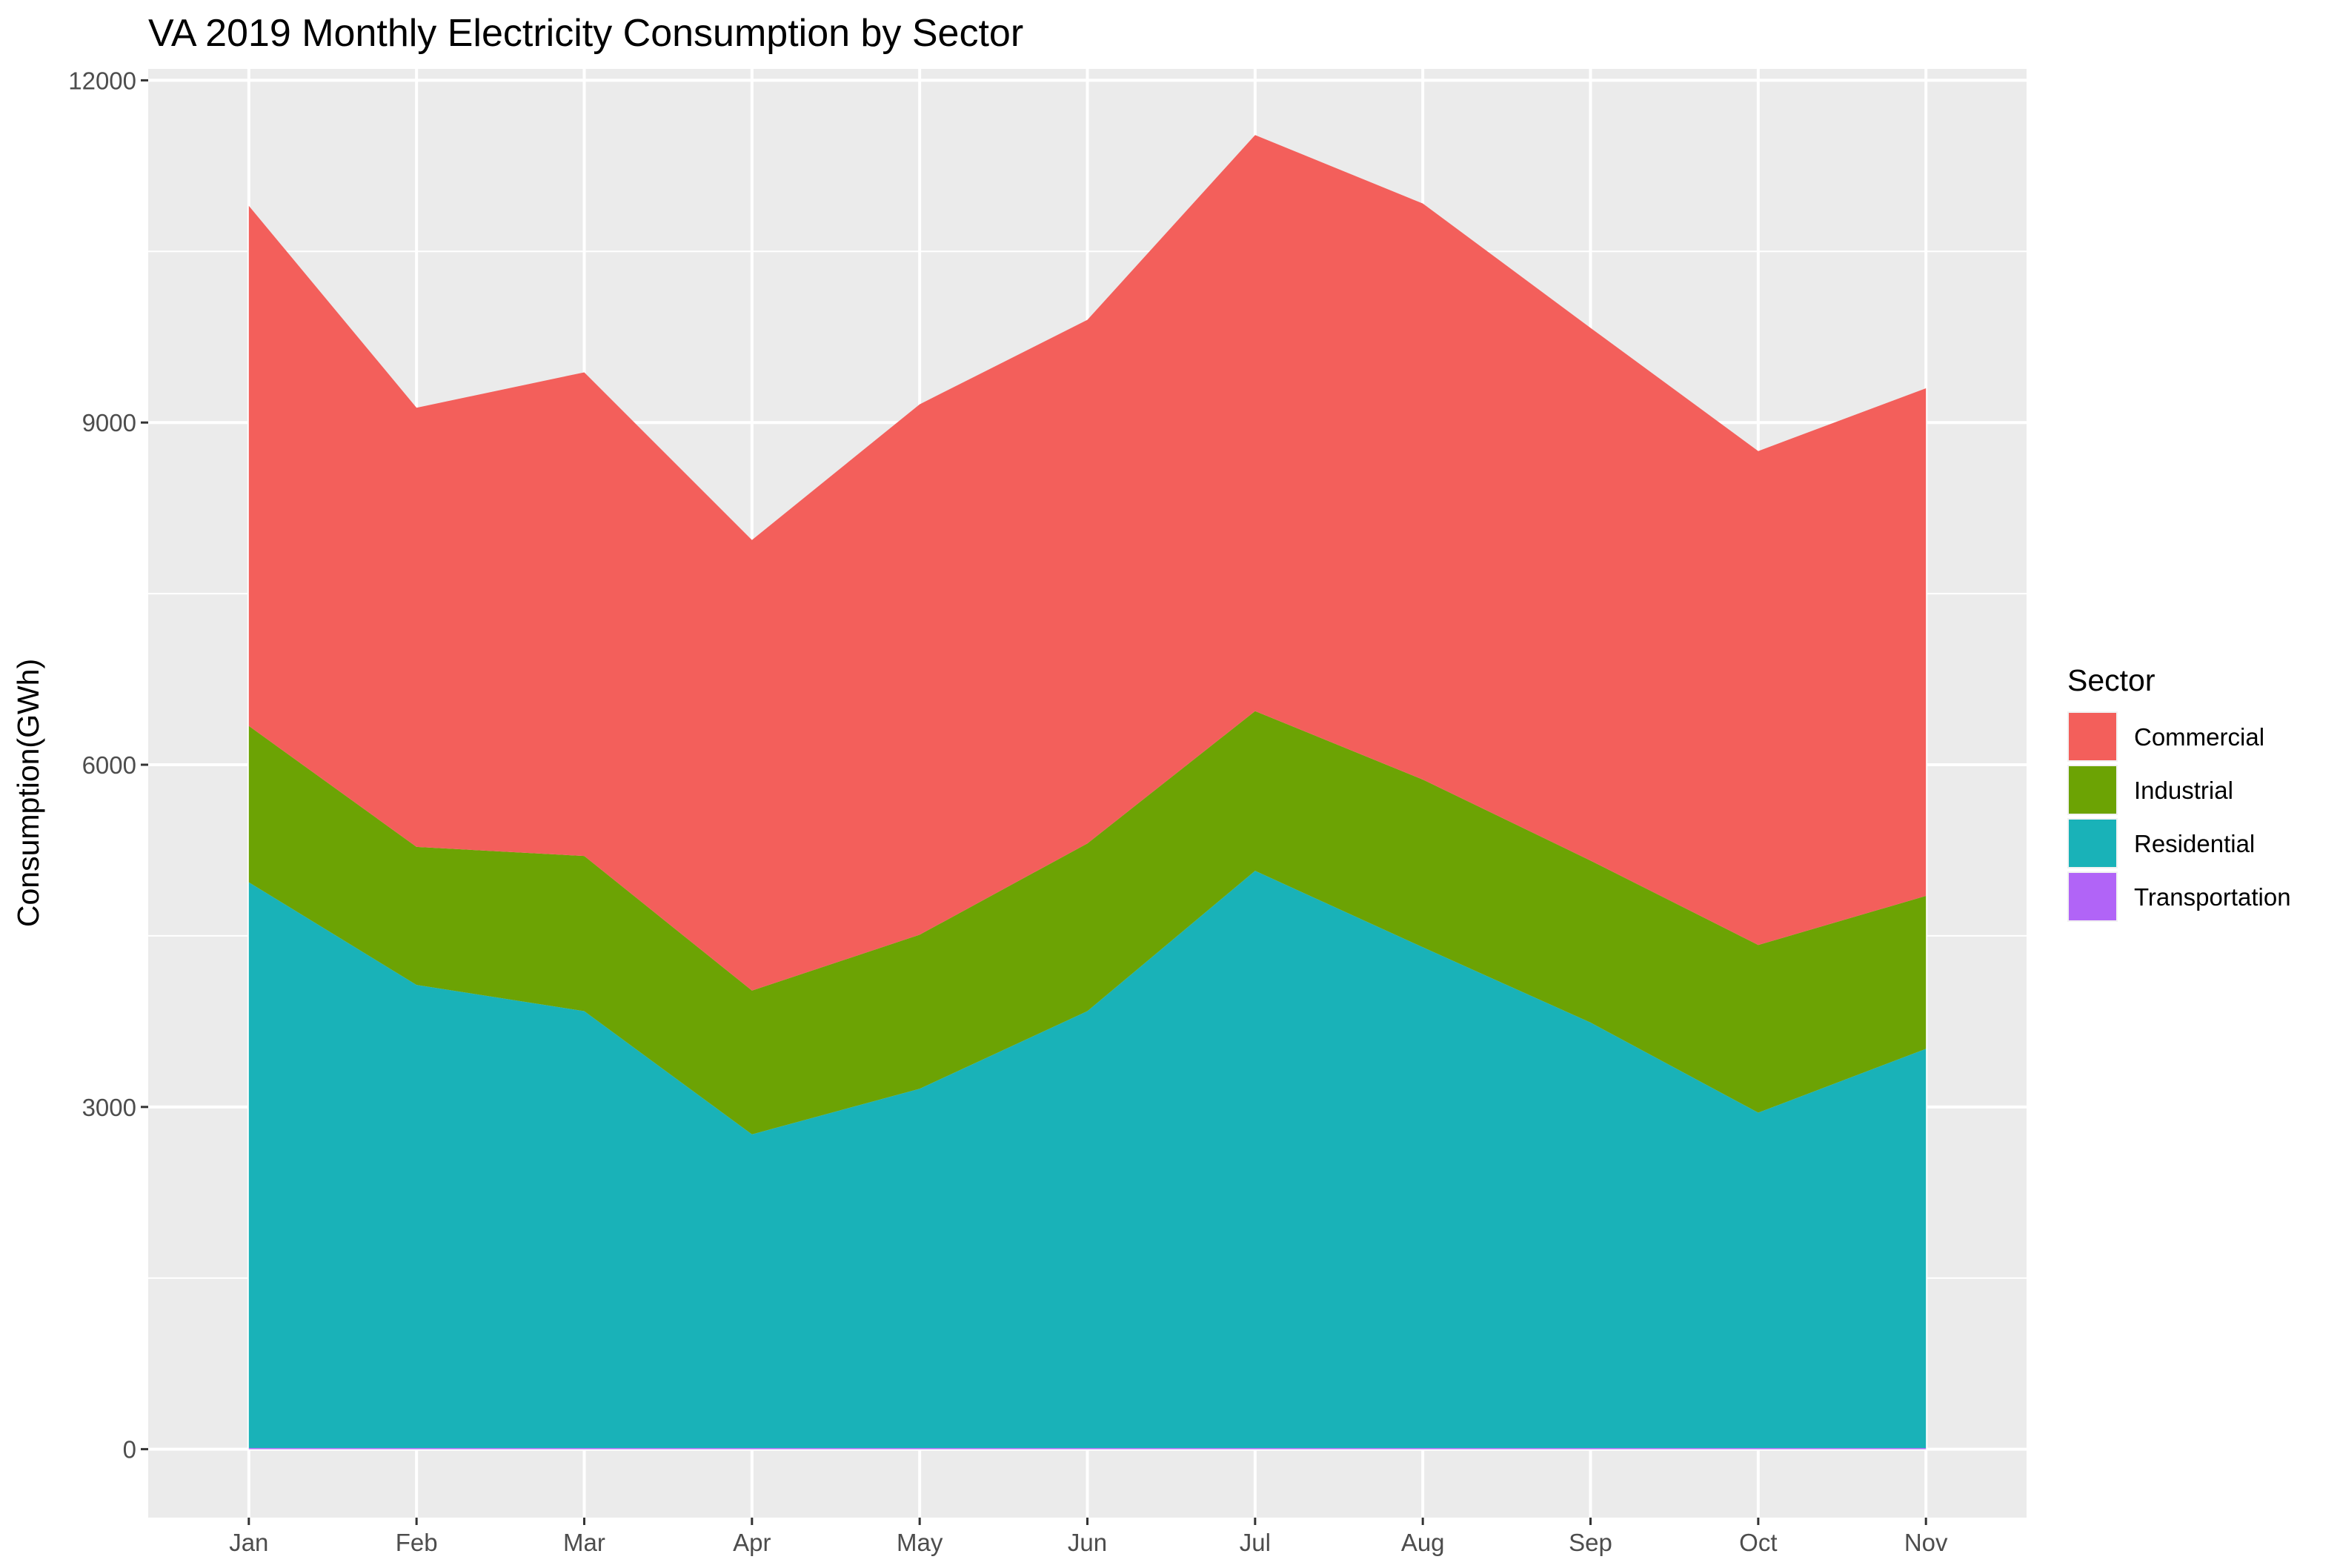 This screenshot has height=1568, width=2340. I want to click on y-tick-label: 0, so click(129, 1450).